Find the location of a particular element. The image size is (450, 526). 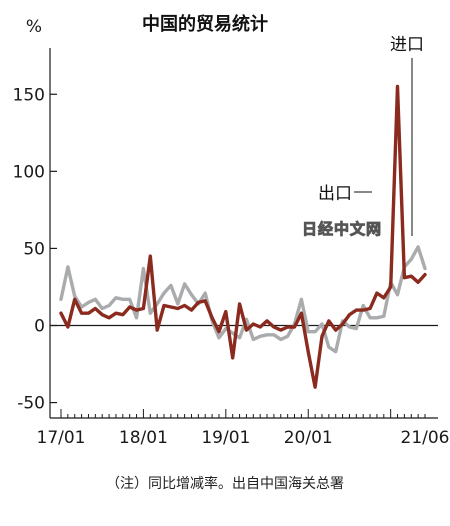

watermark: 日经中文网 is located at coordinates (342, 229).